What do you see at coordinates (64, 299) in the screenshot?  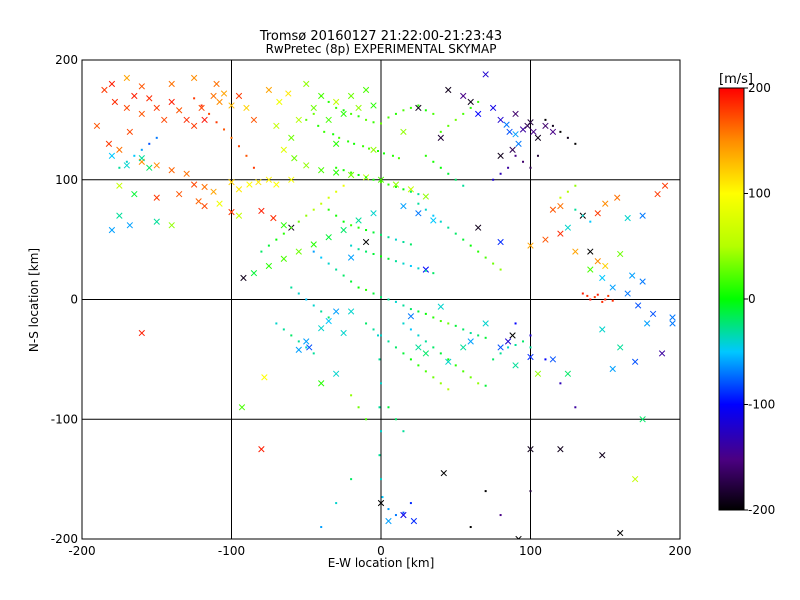 I see `y-axis-ticks: -200 -100 0 100 200` at bounding box center [64, 299].